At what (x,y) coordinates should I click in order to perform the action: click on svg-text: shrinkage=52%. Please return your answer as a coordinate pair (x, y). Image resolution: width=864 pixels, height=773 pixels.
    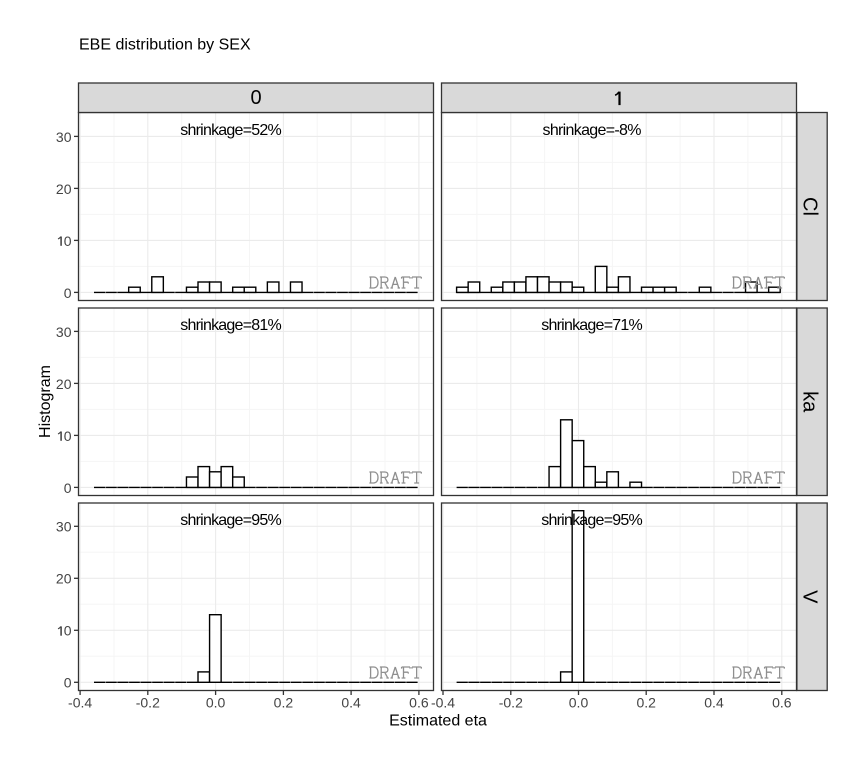
    Looking at the image, I should click on (231, 130).